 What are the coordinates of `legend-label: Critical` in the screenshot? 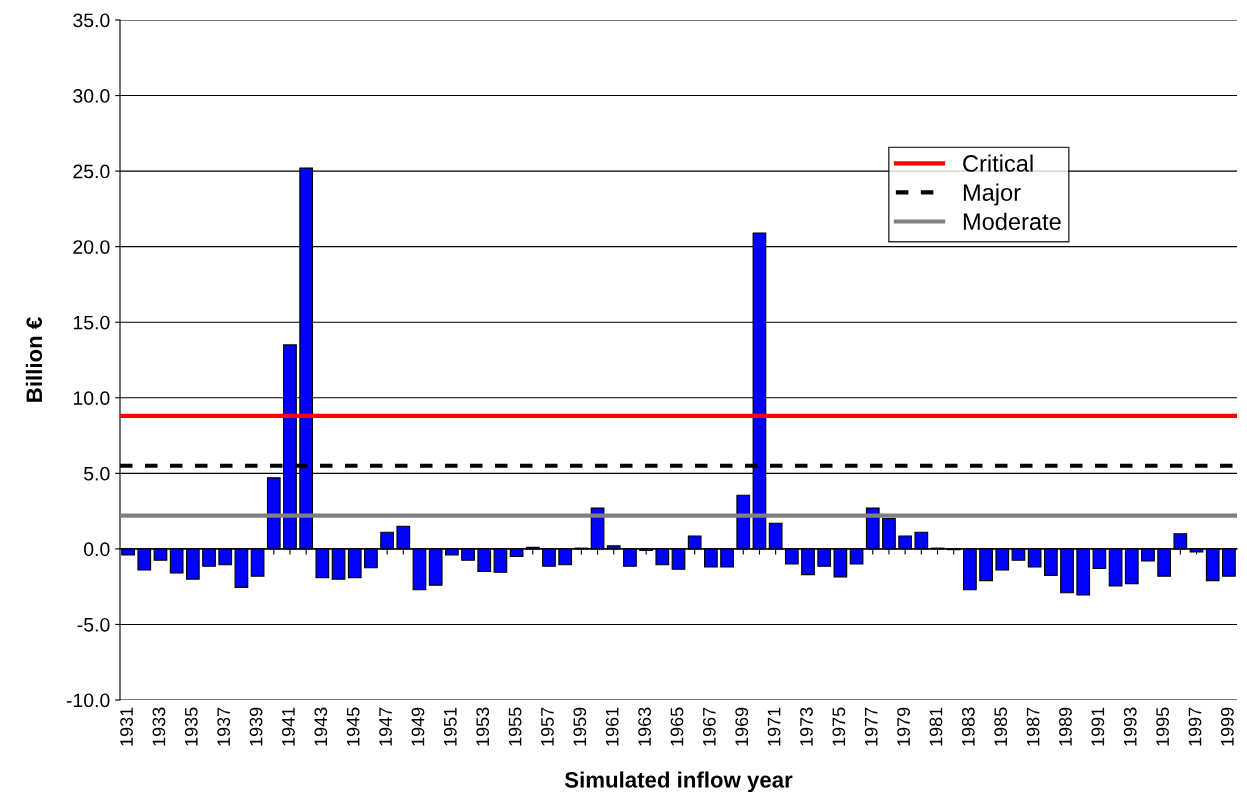 It's located at (998, 163).